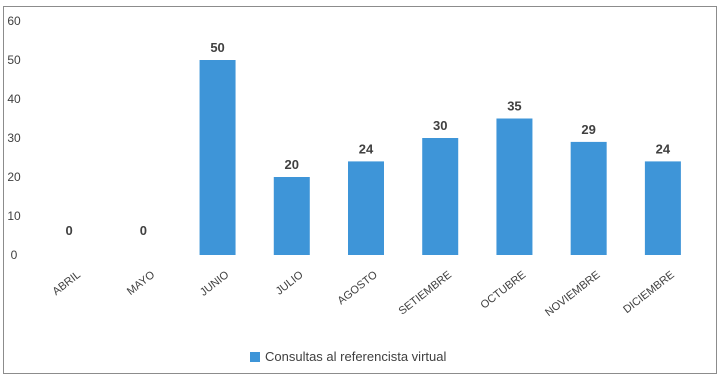 The image size is (723, 380). I want to click on x-tick-label: AGOSTO, so click(358, 288).